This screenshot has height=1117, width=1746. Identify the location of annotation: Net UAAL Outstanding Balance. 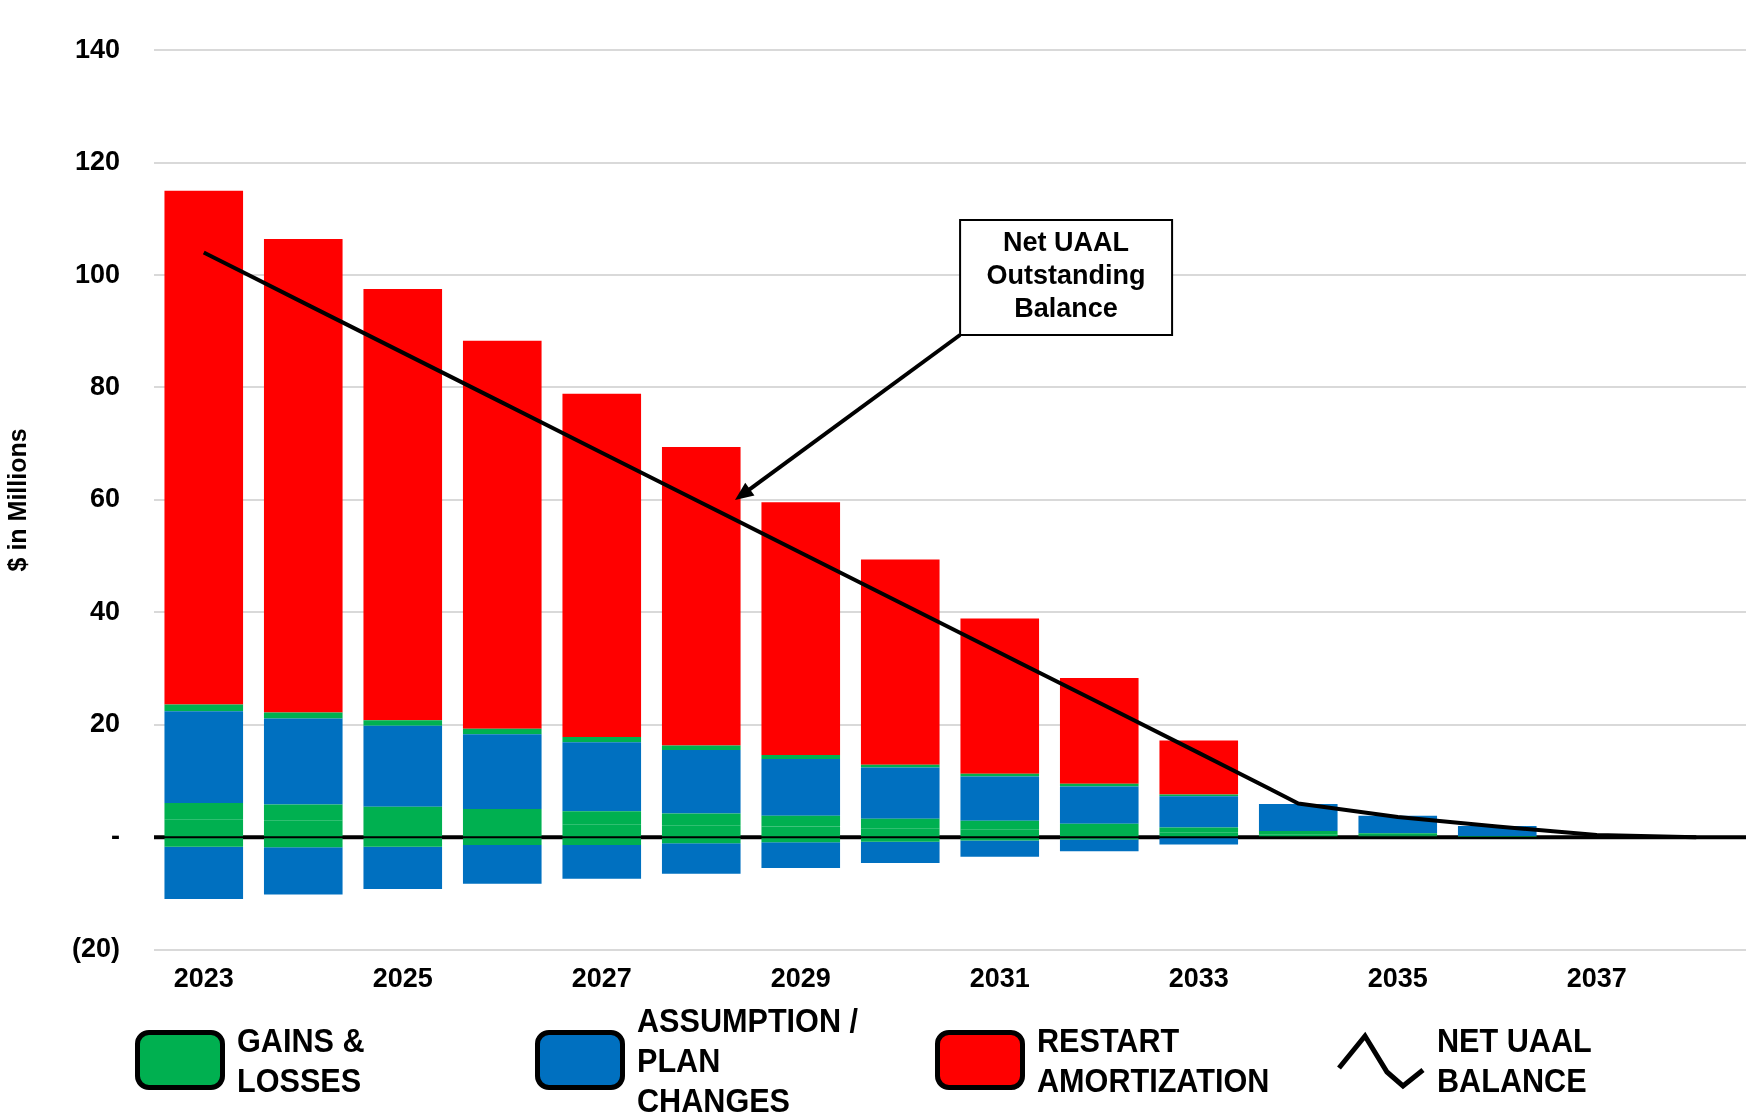
(1066, 275).